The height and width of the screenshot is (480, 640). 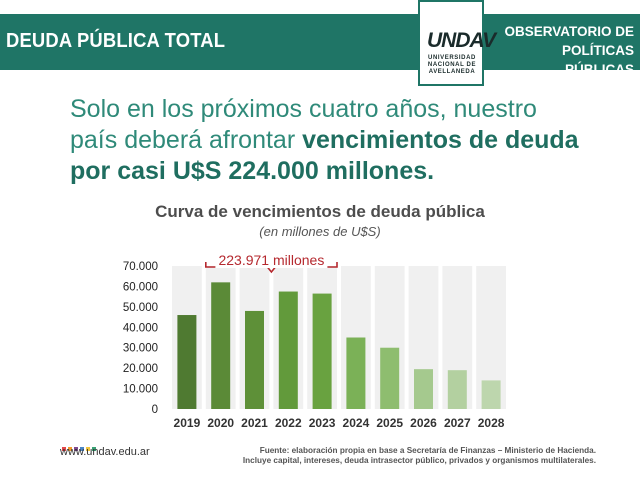 What do you see at coordinates (187, 423) in the screenshot?
I see `x-tick-label: 2019` at bounding box center [187, 423].